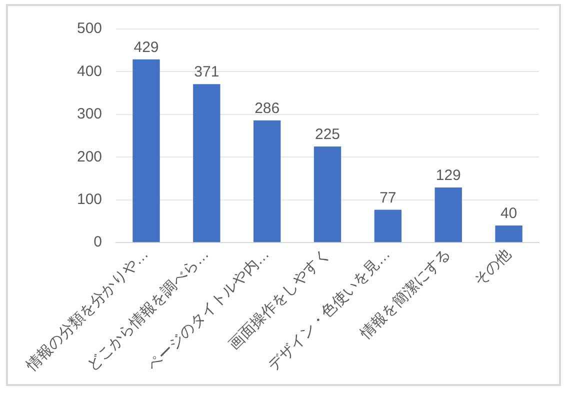 The height and width of the screenshot is (394, 571). Describe the element at coordinates (207, 72) in the screenshot. I see `data-label: 371` at that location.